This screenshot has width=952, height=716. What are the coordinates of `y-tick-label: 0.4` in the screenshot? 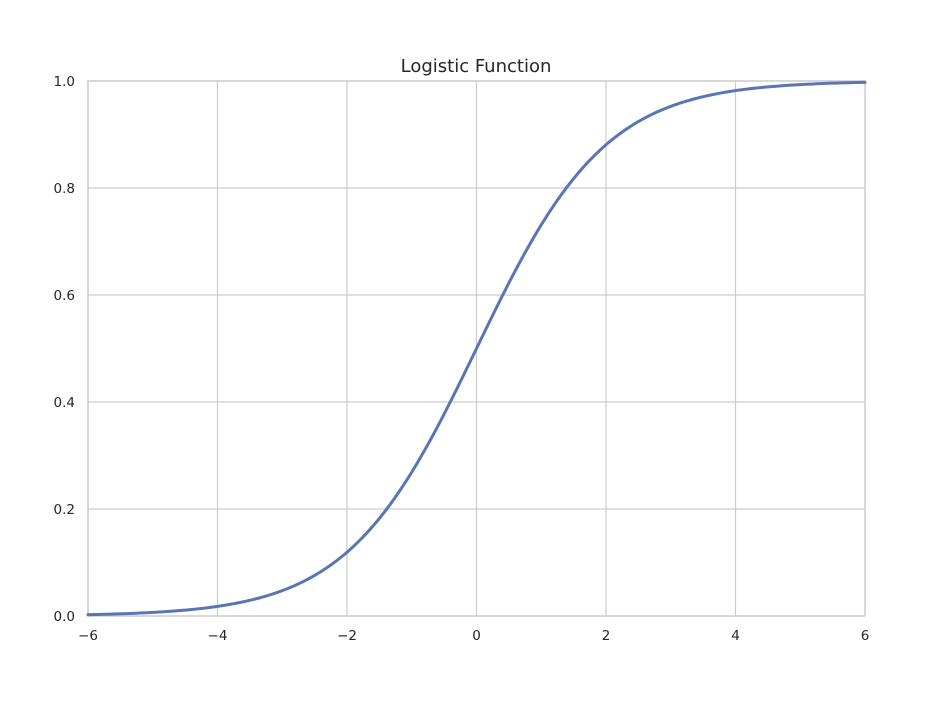 It's located at (64, 403).